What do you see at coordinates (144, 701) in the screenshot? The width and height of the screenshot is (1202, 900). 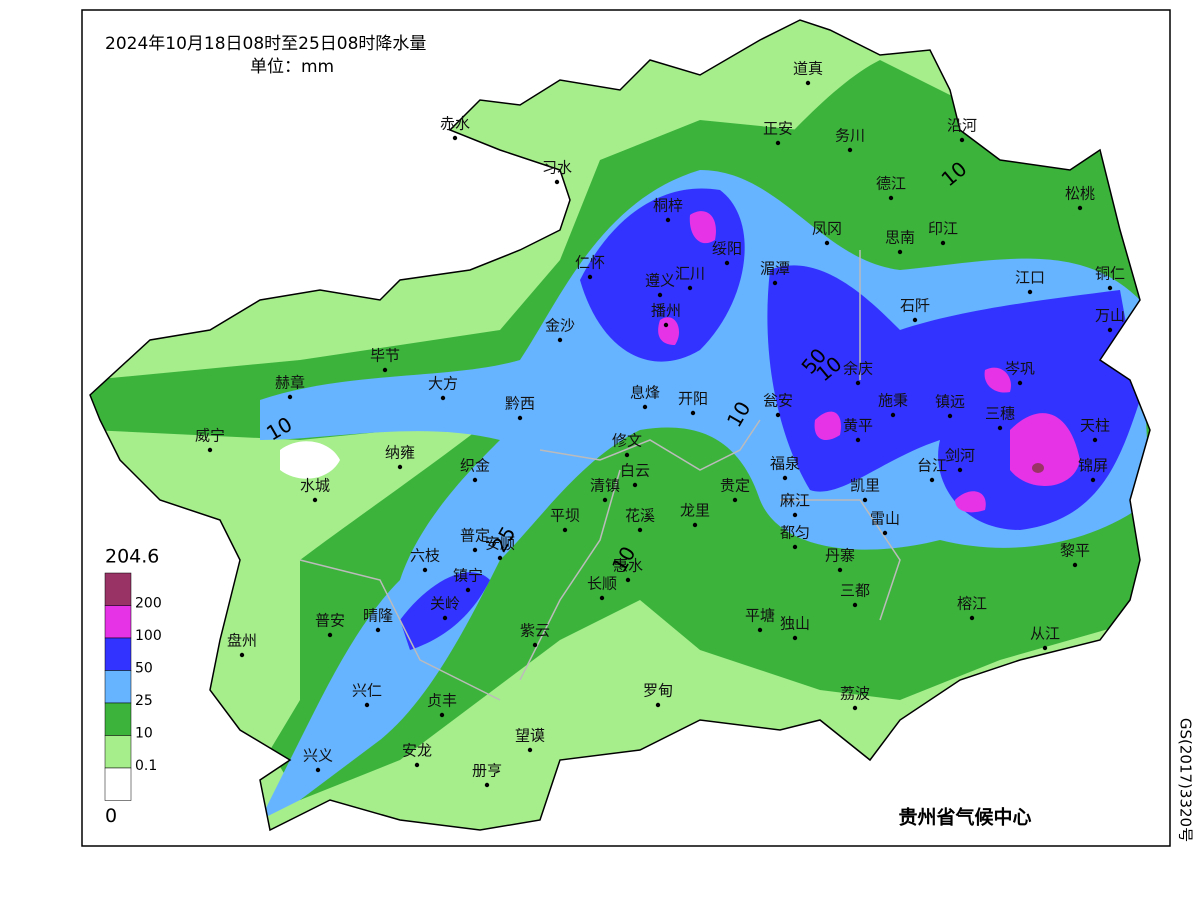 I see `legend-label: 25` at bounding box center [144, 701].